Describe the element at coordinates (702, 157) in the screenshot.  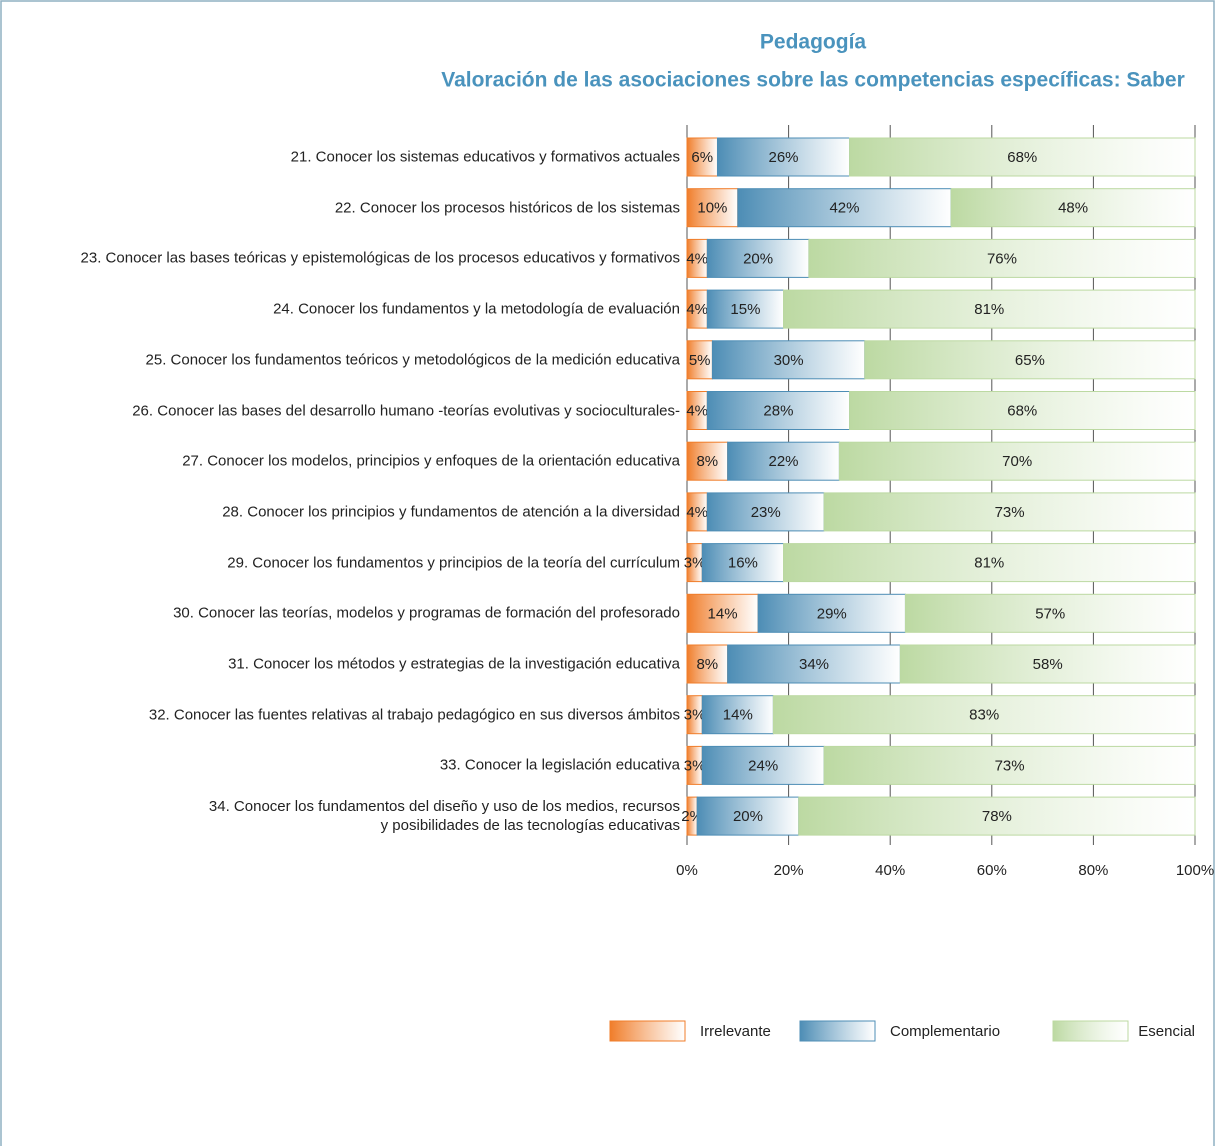
I see `data-label: 6%` at that location.